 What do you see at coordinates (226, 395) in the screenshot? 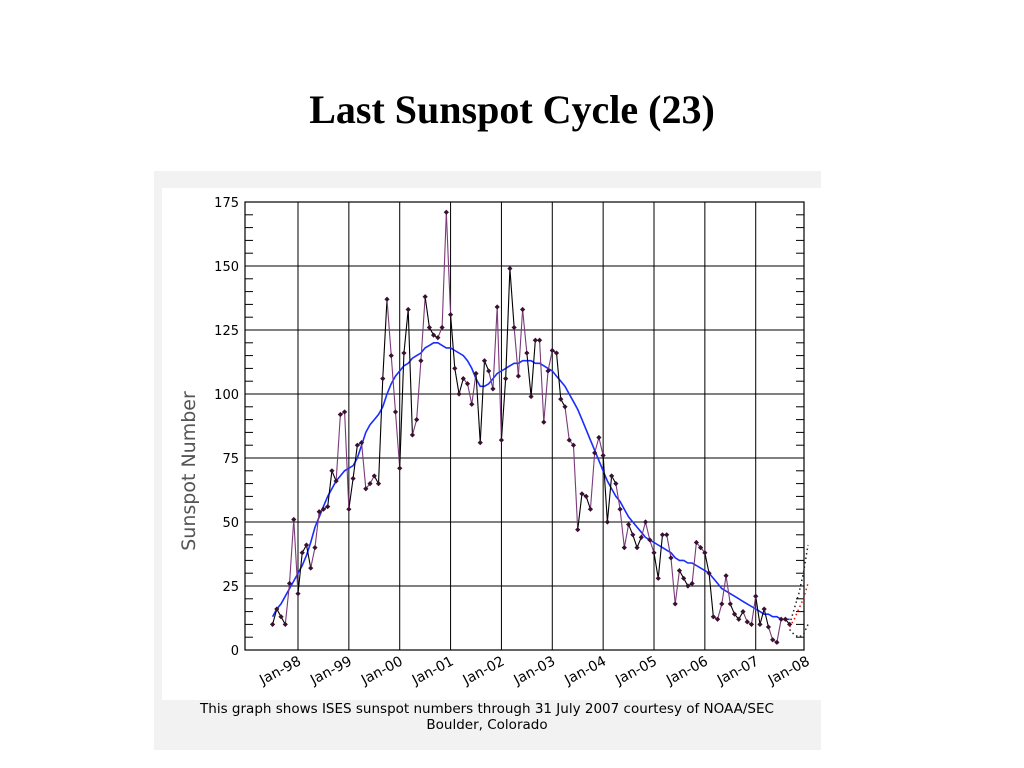
I see `y-tick-label: 100` at bounding box center [226, 395].